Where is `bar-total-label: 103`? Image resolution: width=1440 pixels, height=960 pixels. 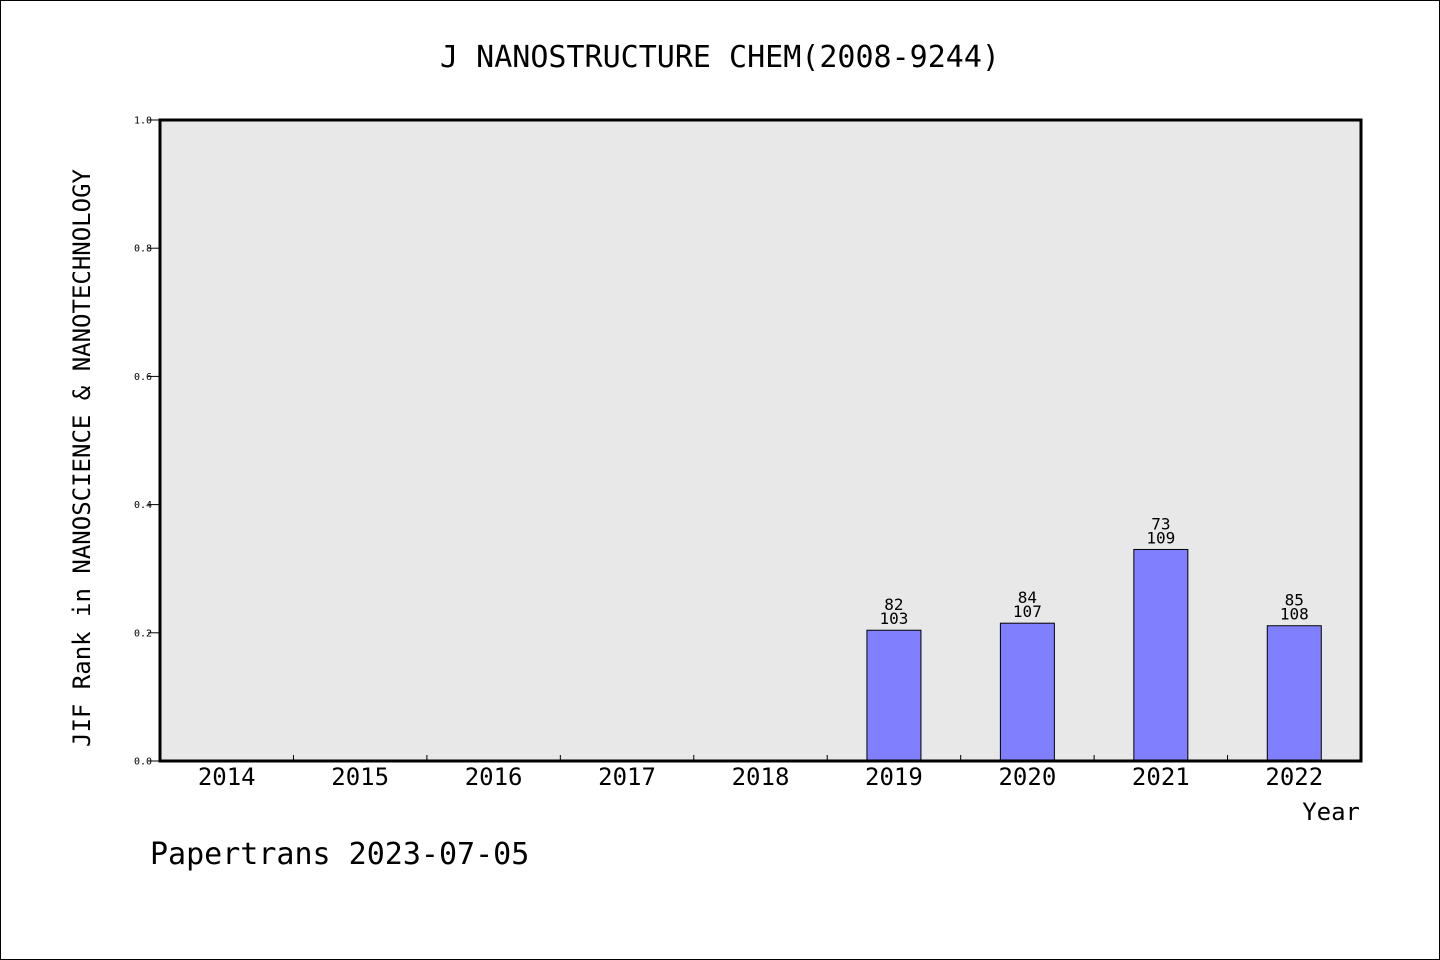 bar-total-label: 103 is located at coordinates (893, 618).